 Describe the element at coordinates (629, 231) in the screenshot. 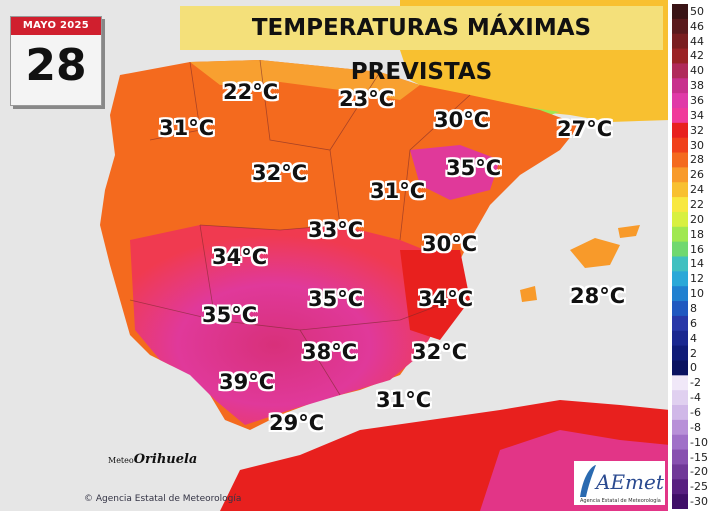

I see `menorca` at that location.